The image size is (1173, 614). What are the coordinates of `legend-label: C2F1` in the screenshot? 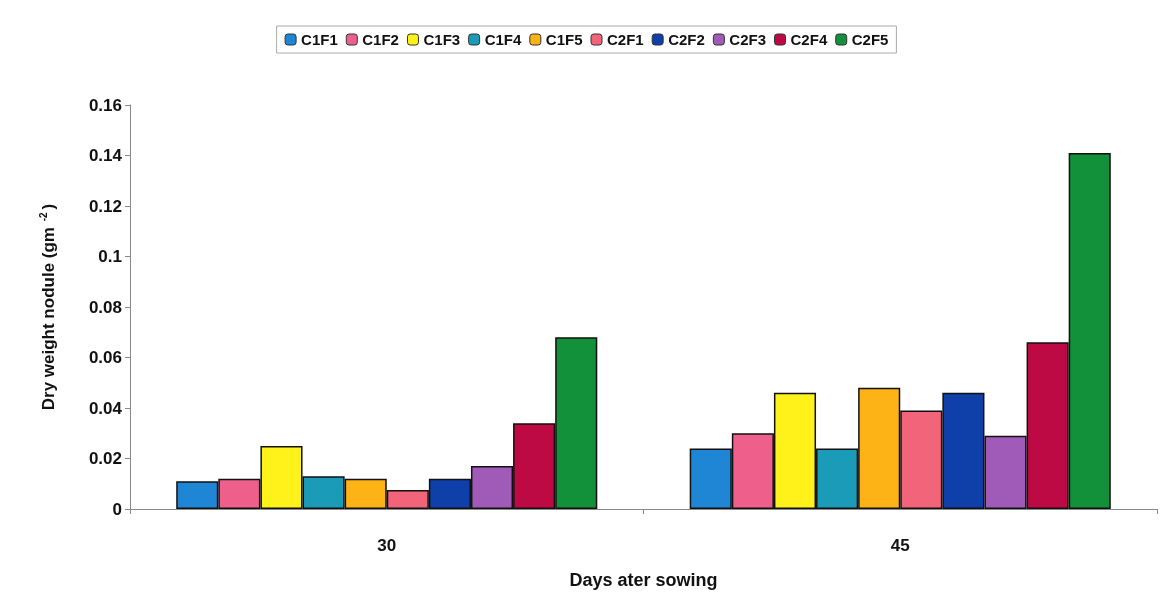 It's located at (625, 39).